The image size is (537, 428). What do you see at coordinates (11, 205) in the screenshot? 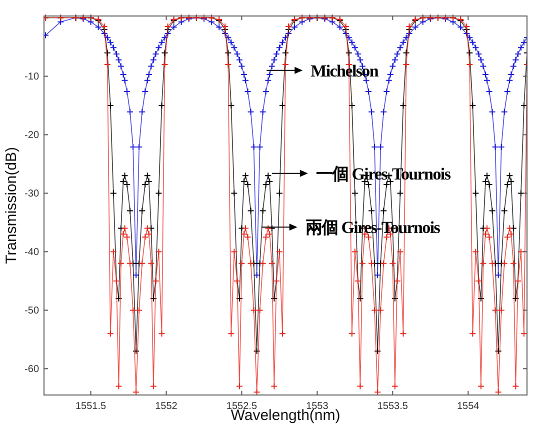
I see `y-axis-title: Transmission(dB)` at bounding box center [11, 205].